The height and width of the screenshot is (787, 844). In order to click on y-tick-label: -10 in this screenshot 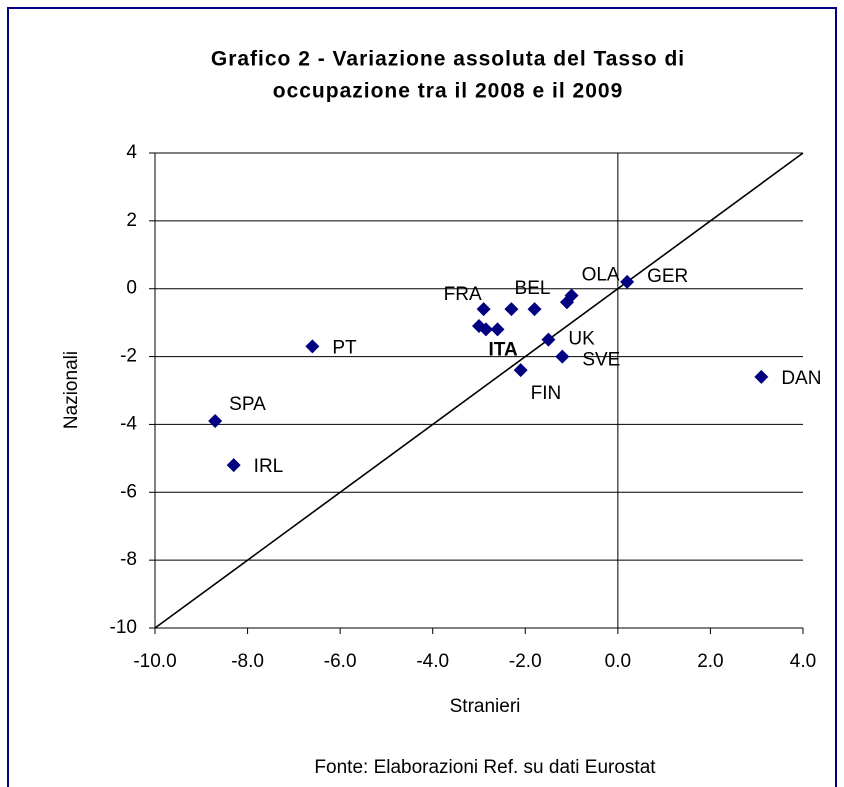, I will do `click(123, 627)`.